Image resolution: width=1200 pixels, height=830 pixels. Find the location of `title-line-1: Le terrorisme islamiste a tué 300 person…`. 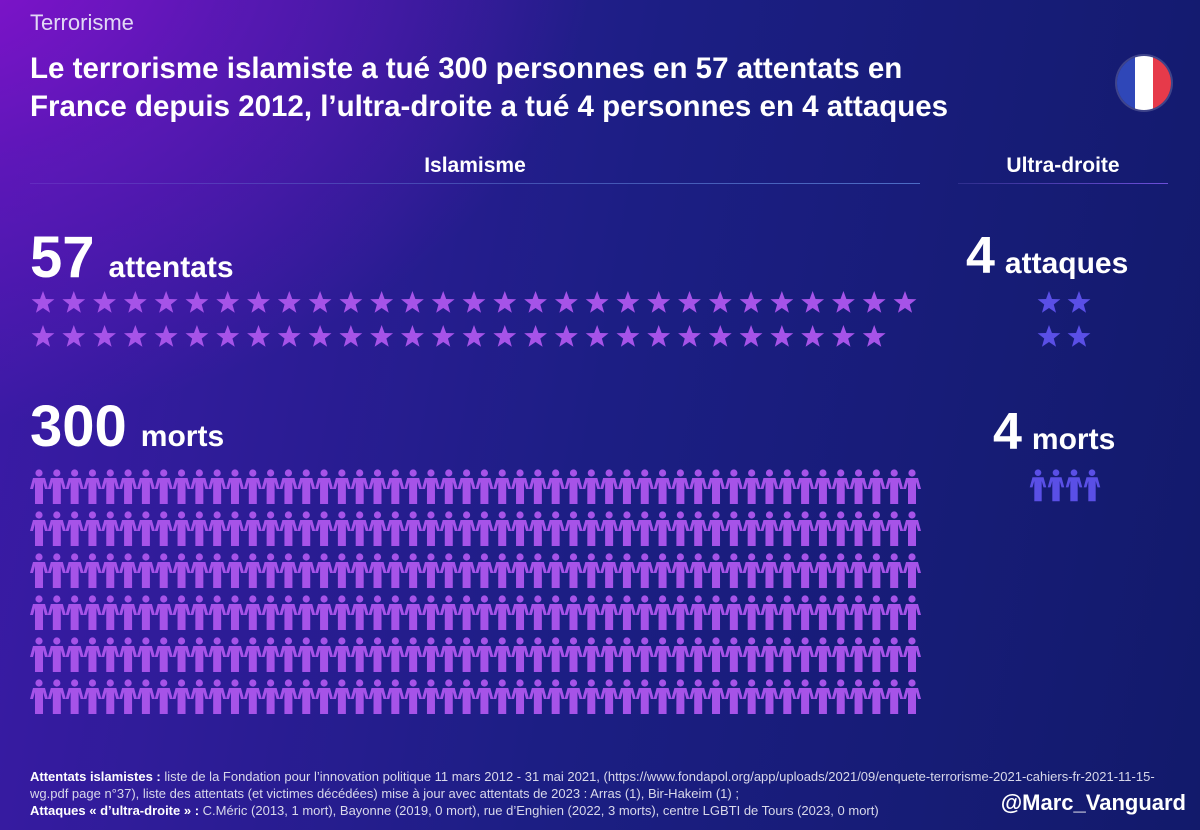

title-line-1: Le terrorisme islamiste a tué 300 person… is located at coordinates (466, 68).